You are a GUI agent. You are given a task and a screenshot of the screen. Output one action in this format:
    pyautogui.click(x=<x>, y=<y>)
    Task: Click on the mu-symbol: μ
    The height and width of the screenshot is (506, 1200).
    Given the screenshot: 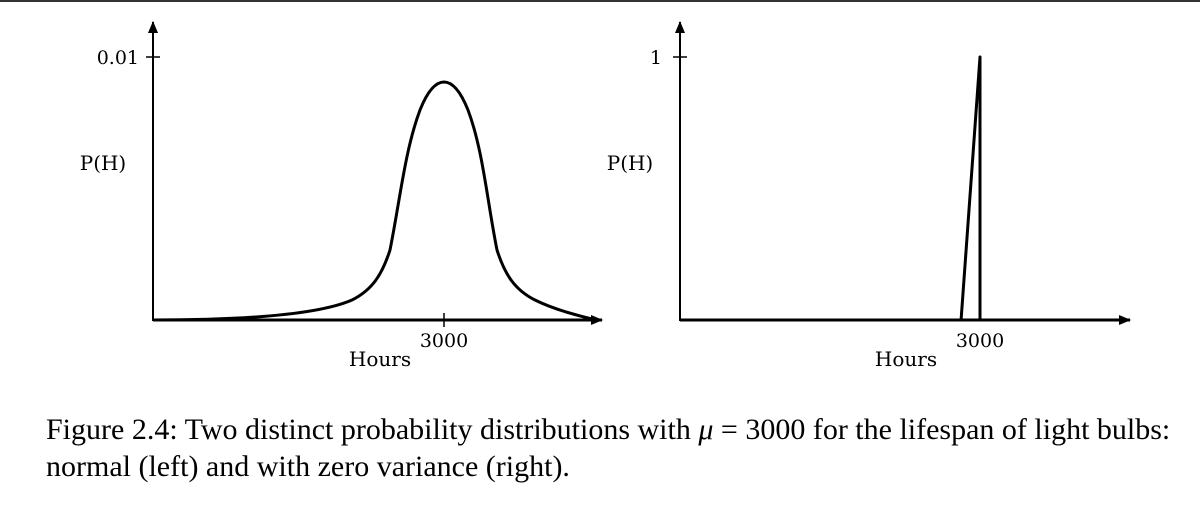 What is the action you would take?
    pyautogui.click(x=706, y=429)
    